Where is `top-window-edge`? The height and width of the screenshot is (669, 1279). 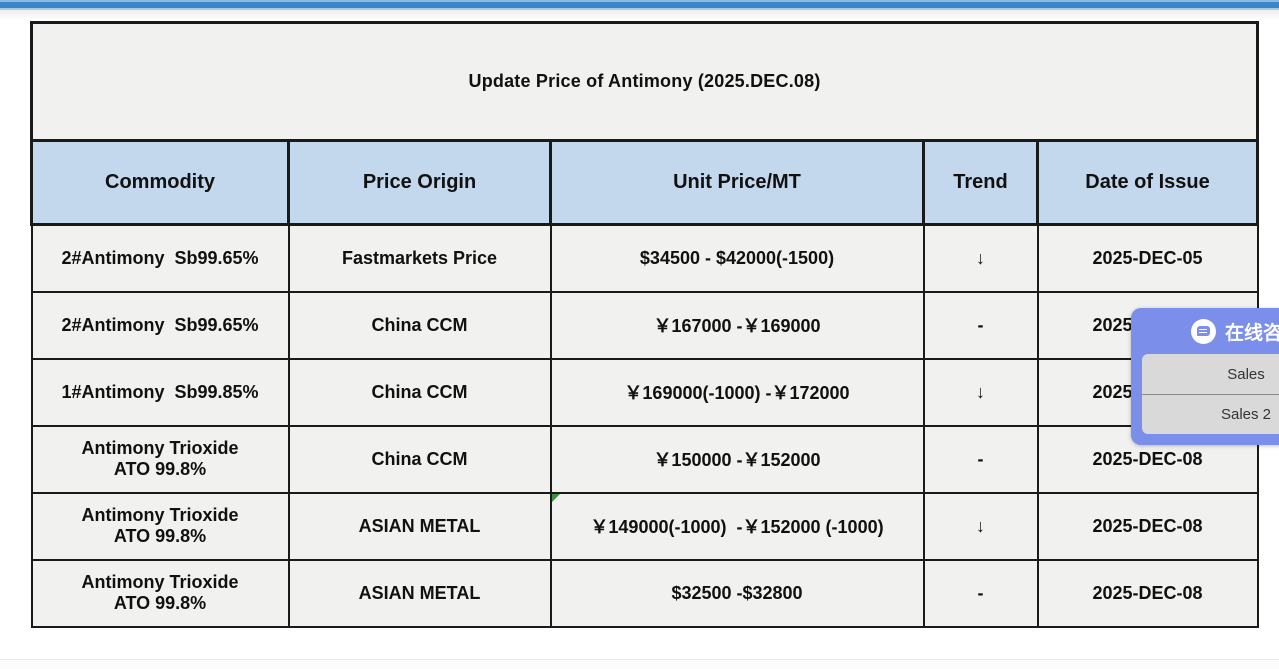 top-window-edge is located at coordinates (639, 5).